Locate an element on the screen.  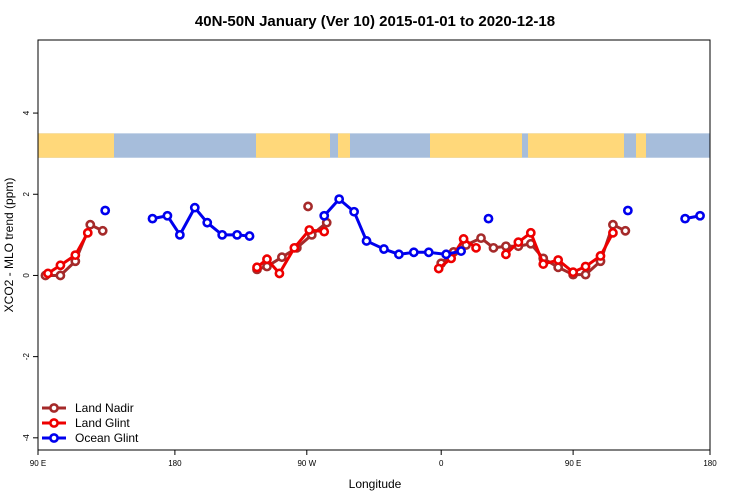
y-axis: -4 -2 0 2 4 is located at coordinates (30, 275).